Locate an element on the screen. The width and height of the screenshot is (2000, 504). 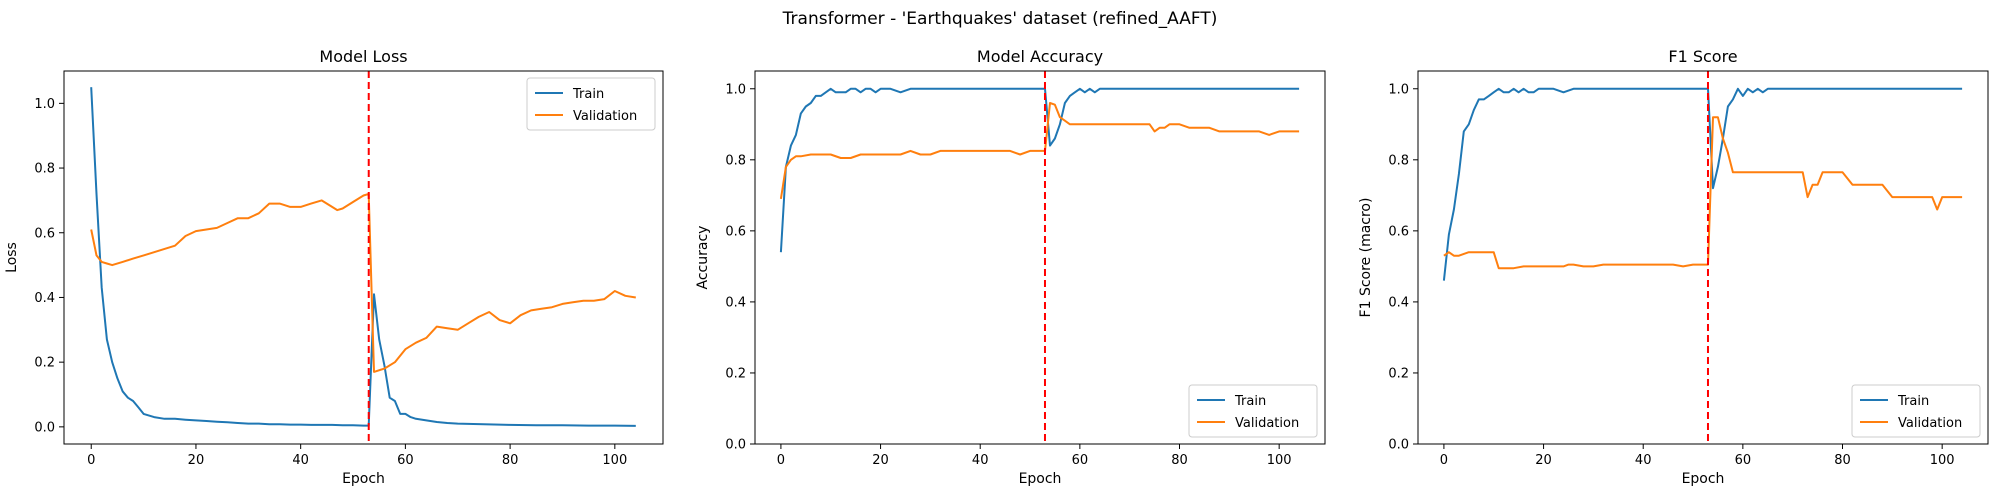
y-axis-label: Accuracy is located at coordinates (703, 258).